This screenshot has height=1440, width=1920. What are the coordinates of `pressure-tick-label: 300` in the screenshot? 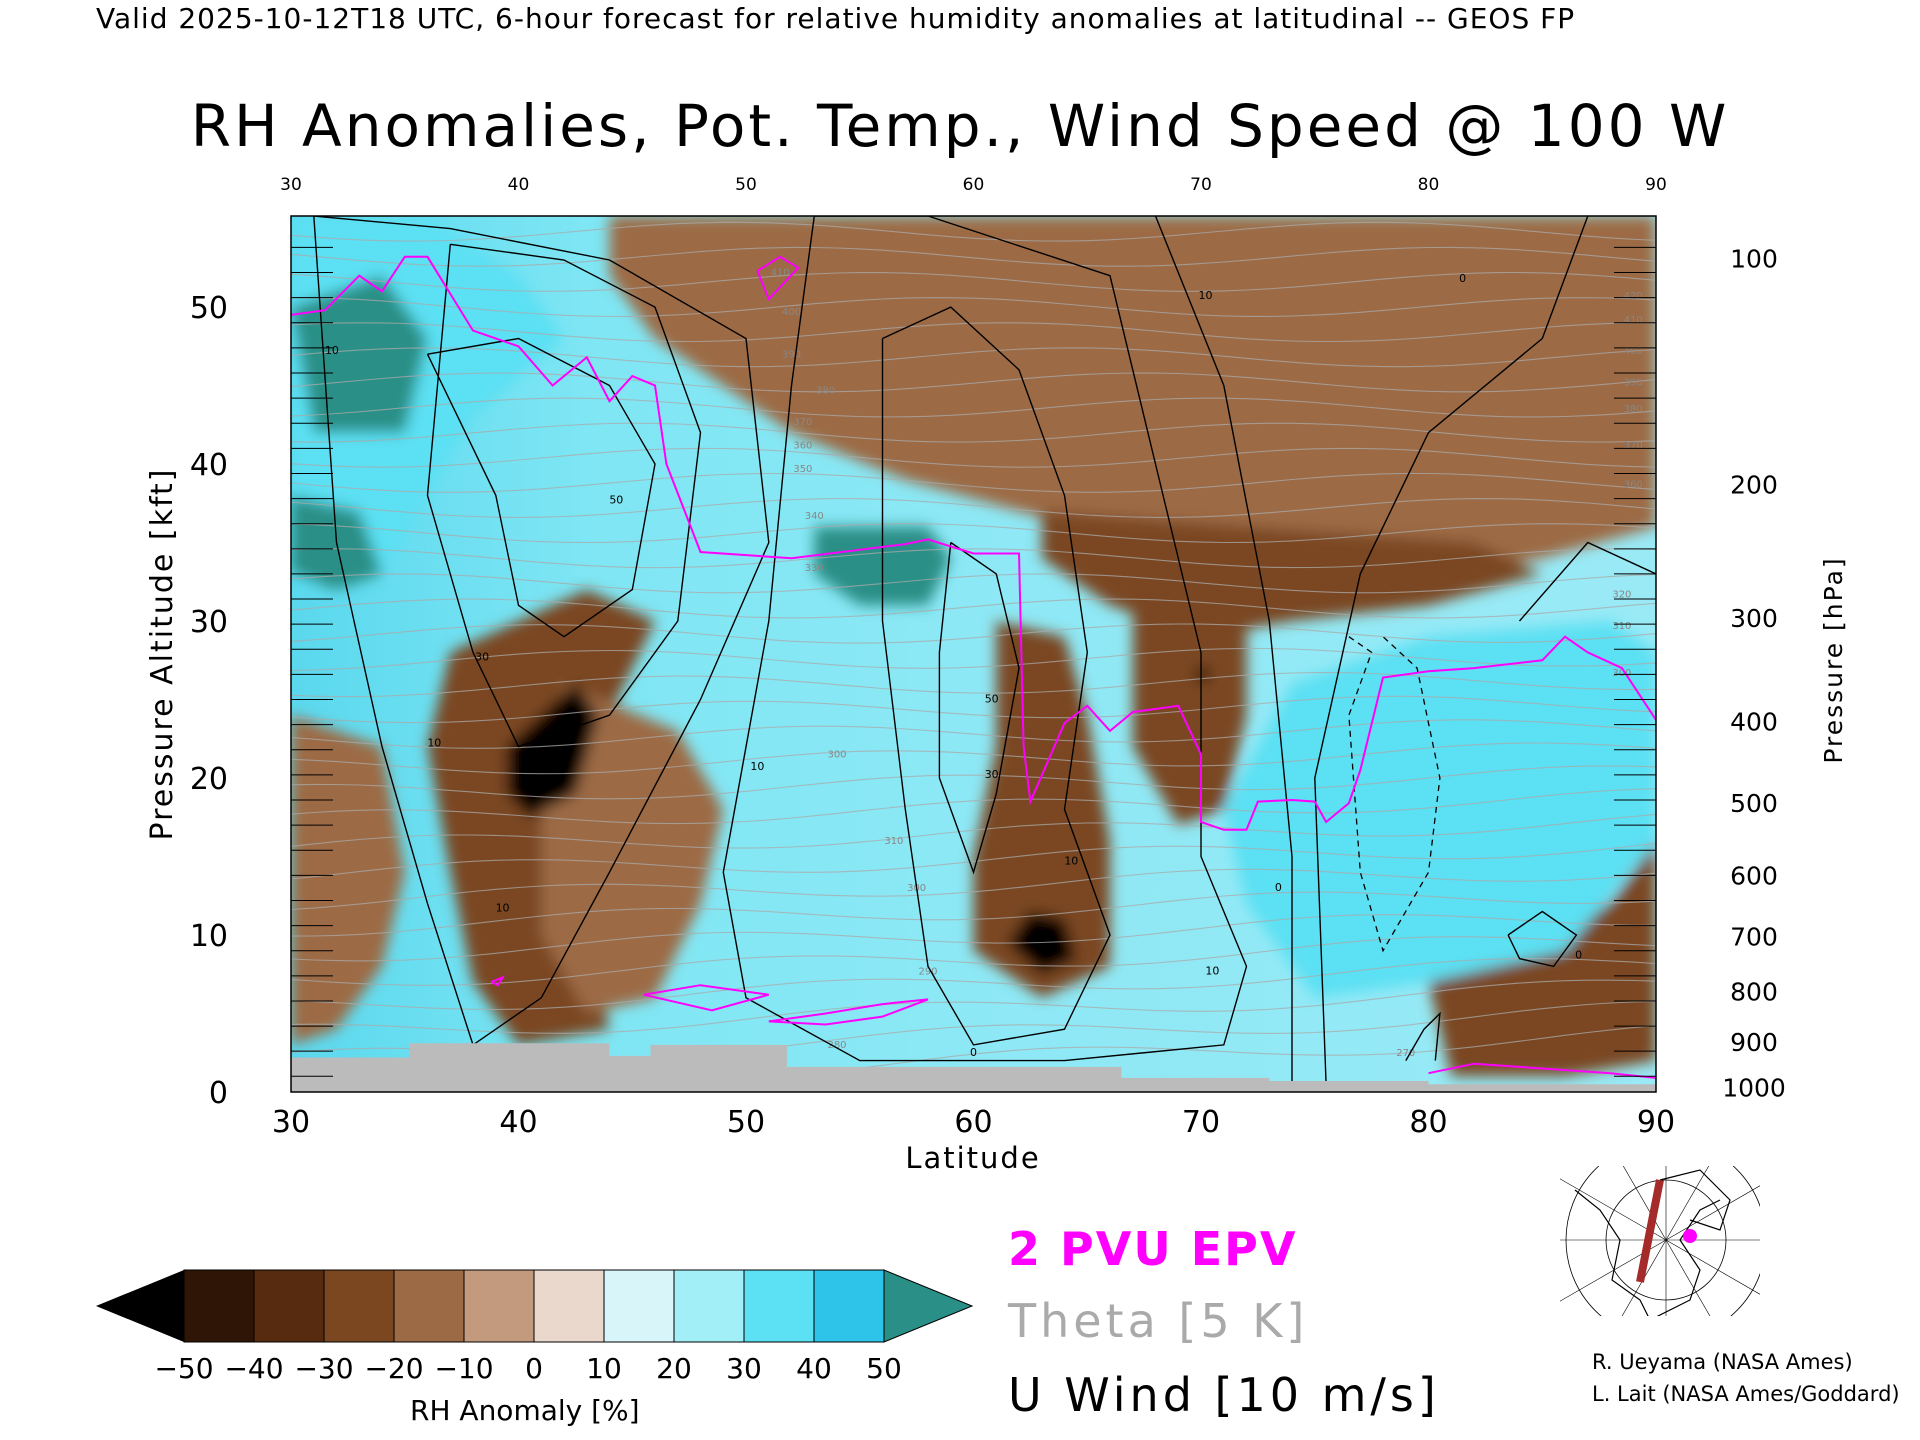 It's located at (1754, 618).